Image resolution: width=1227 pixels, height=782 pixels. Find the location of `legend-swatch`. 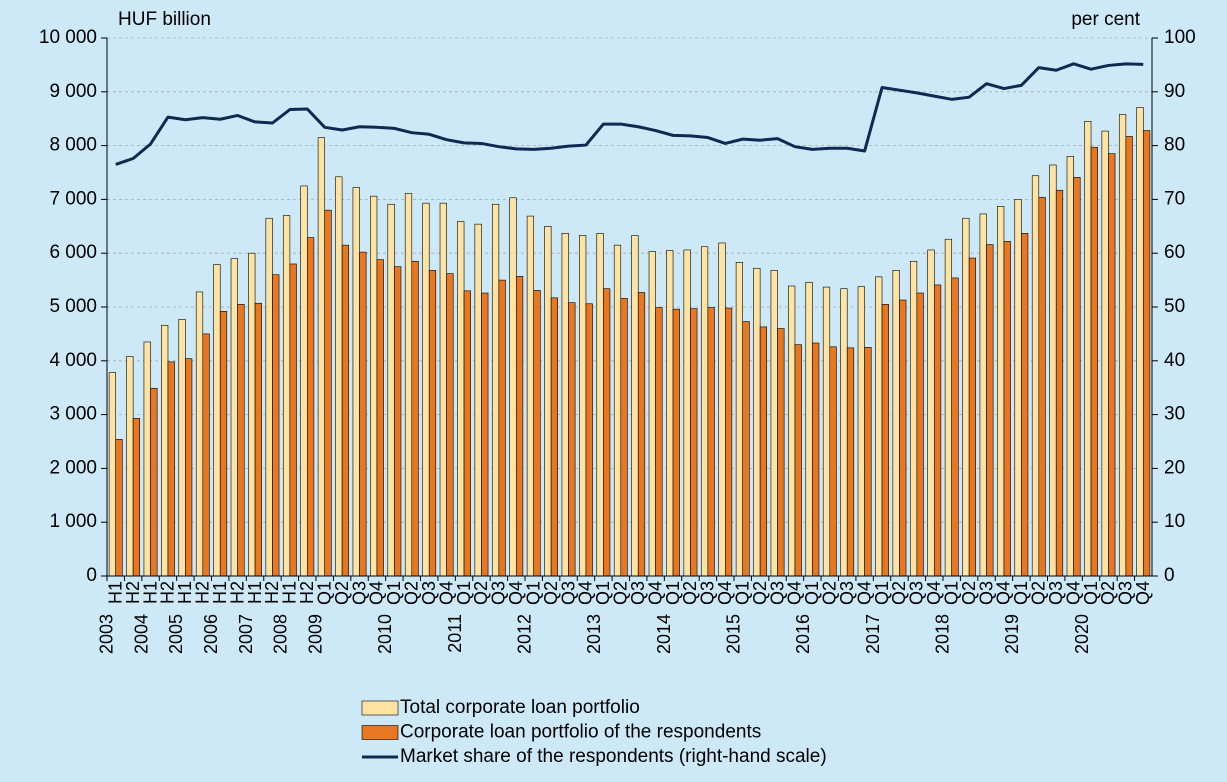

legend-swatch is located at coordinates (380, 732).